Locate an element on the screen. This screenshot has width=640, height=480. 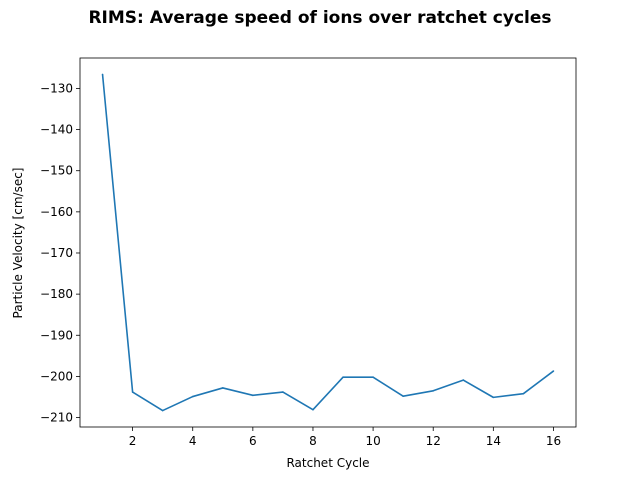
x-tick-label: 12 is located at coordinates (433, 441).